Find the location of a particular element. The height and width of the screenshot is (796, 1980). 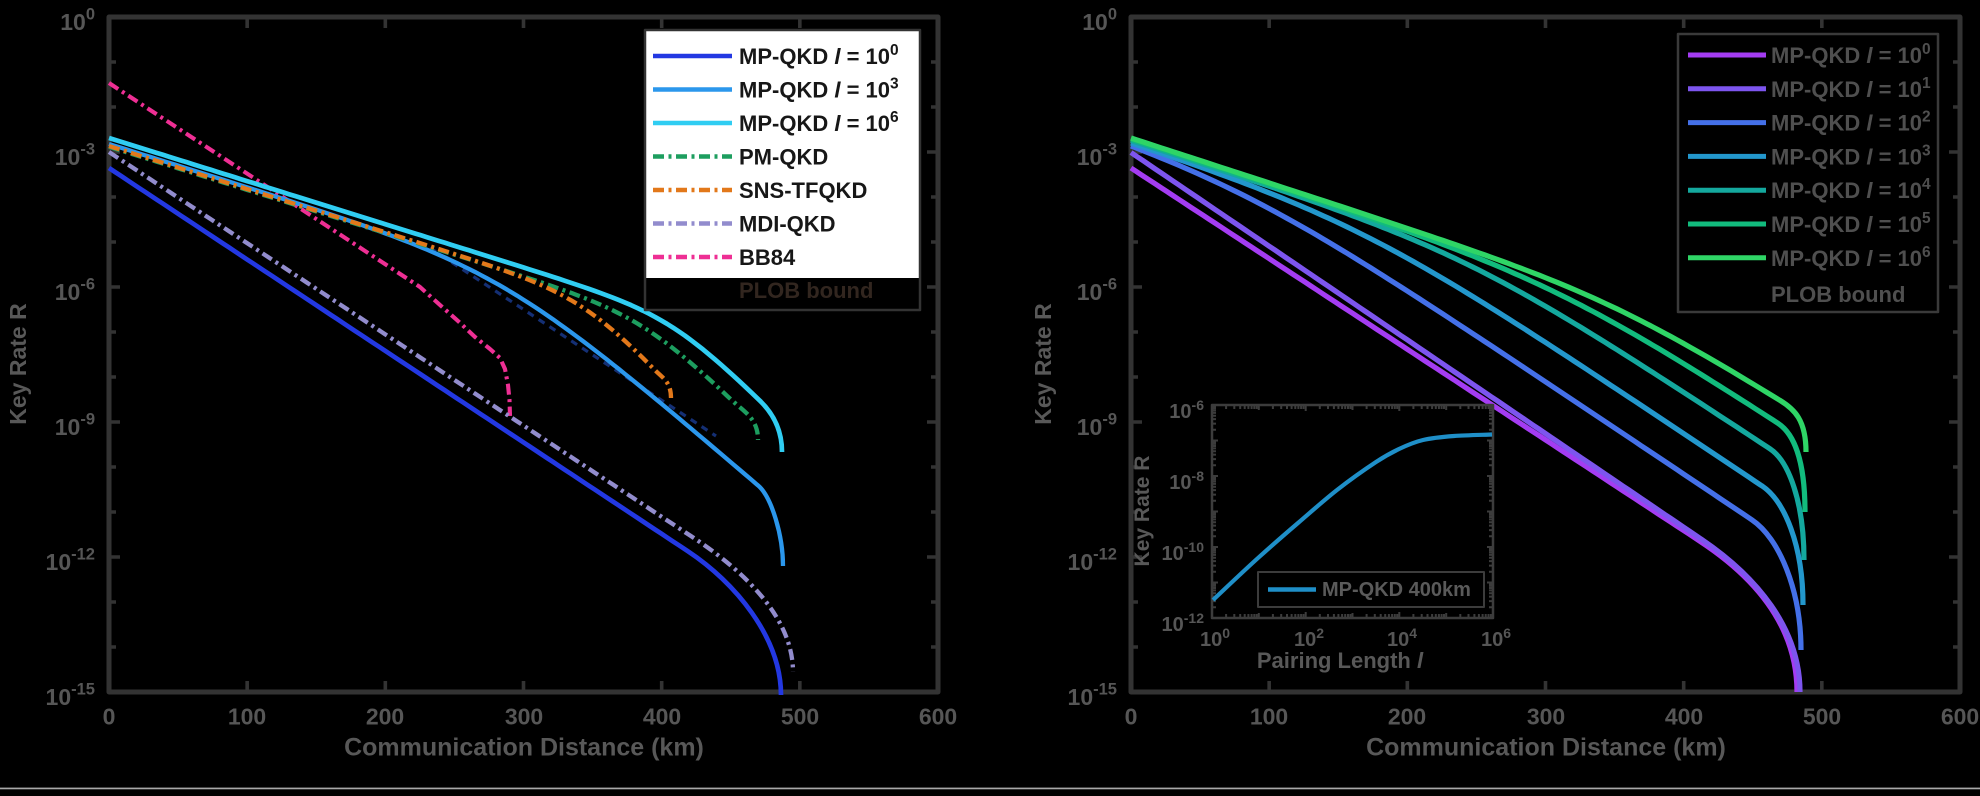

svg-text: PM-QKD is located at coordinates (783, 157).